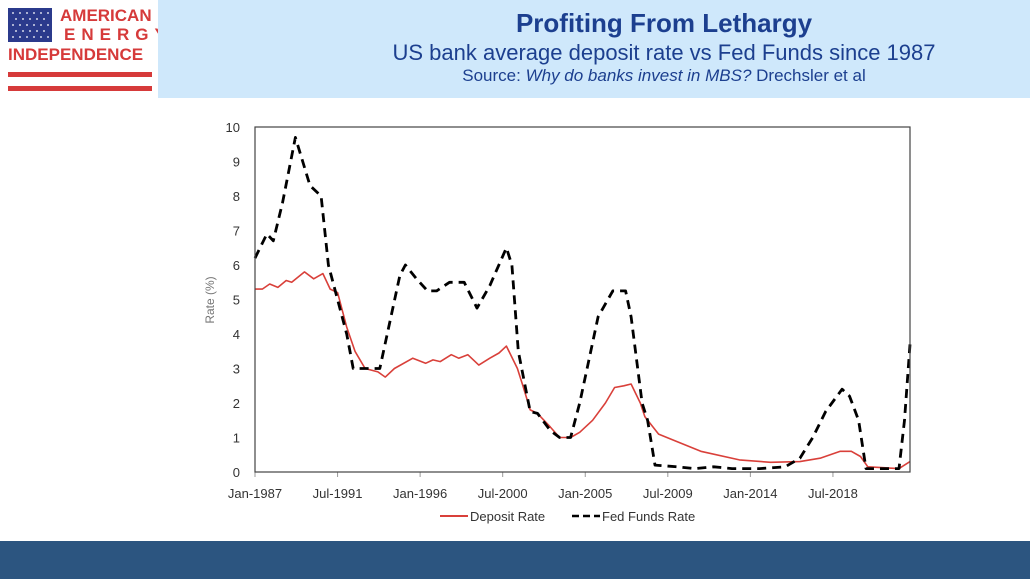 The height and width of the screenshot is (579, 1030). What do you see at coordinates (236, 334) in the screenshot?
I see `y-tick-label: 4` at bounding box center [236, 334].